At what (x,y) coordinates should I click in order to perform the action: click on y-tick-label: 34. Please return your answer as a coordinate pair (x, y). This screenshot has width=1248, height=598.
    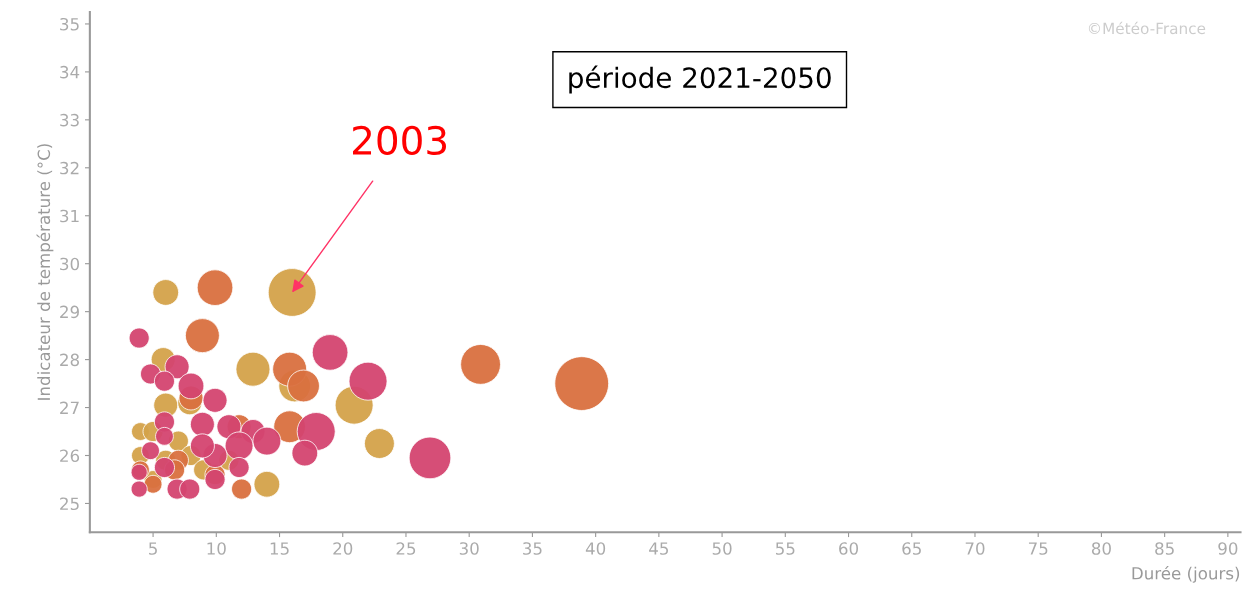
    Looking at the image, I should click on (70, 72).